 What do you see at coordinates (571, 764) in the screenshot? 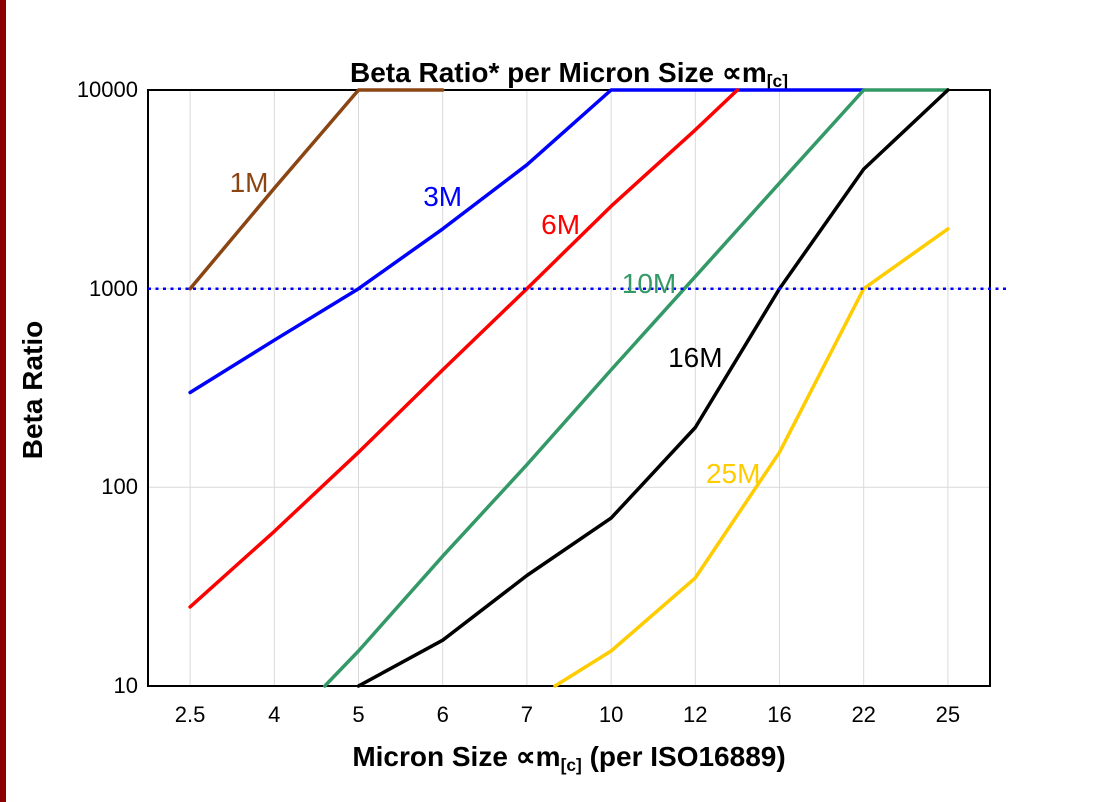
I see `x-axis-title-subscript: [c]` at bounding box center [571, 764].